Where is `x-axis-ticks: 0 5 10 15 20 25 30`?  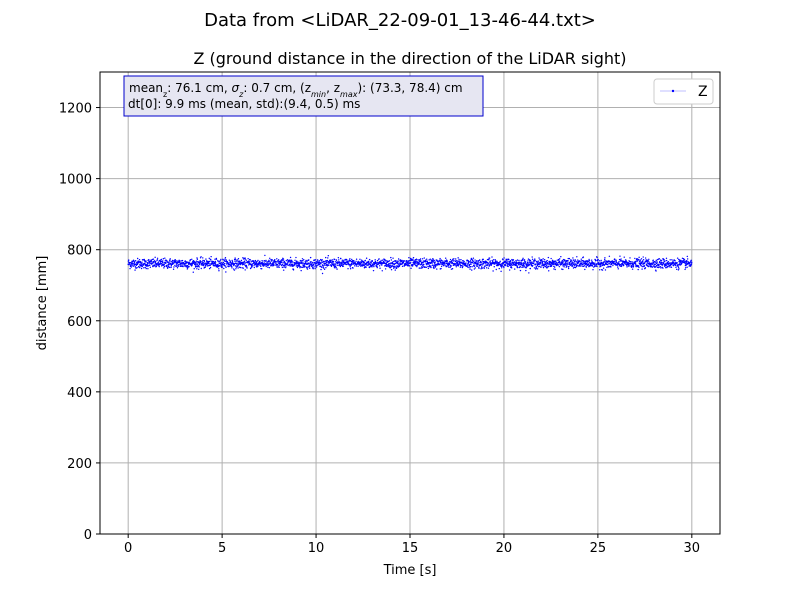
x-axis-ticks: 0 5 10 15 20 25 30 is located at coordinates (412, 545).